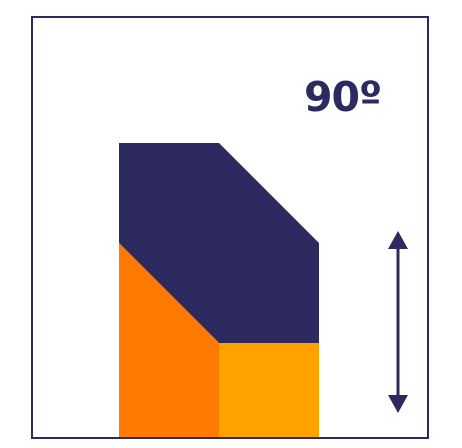 Image resolution: width=462 pixels, height=448 pixels. I want to click on angle-label: 90º, so click(343, 97).